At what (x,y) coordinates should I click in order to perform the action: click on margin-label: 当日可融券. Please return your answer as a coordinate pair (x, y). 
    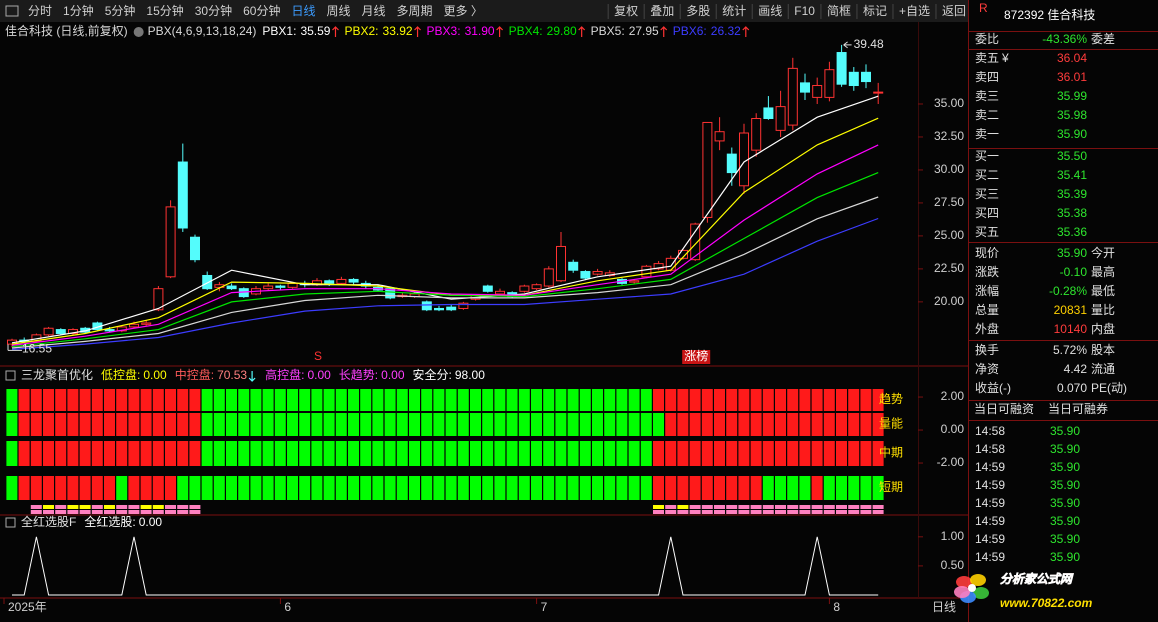
    Looking at the image, I should click on (1078, 408).